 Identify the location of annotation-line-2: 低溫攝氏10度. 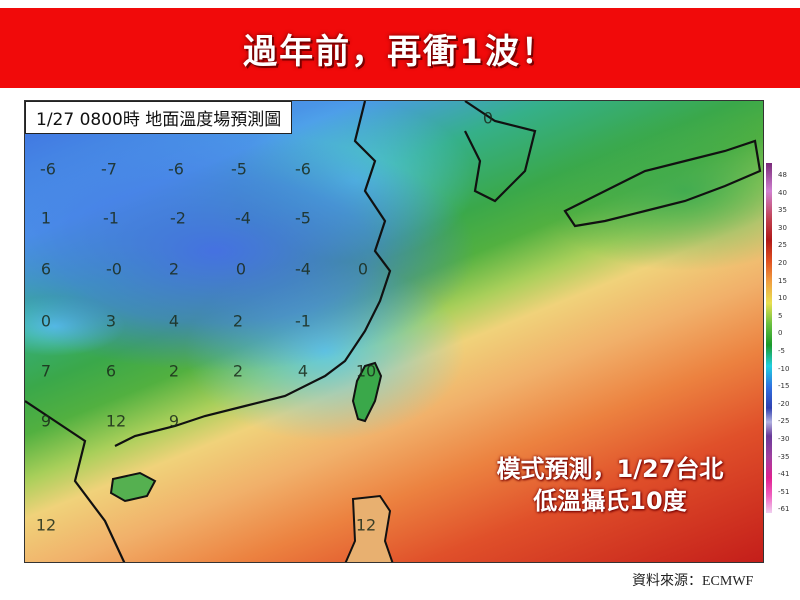
(610, 501).